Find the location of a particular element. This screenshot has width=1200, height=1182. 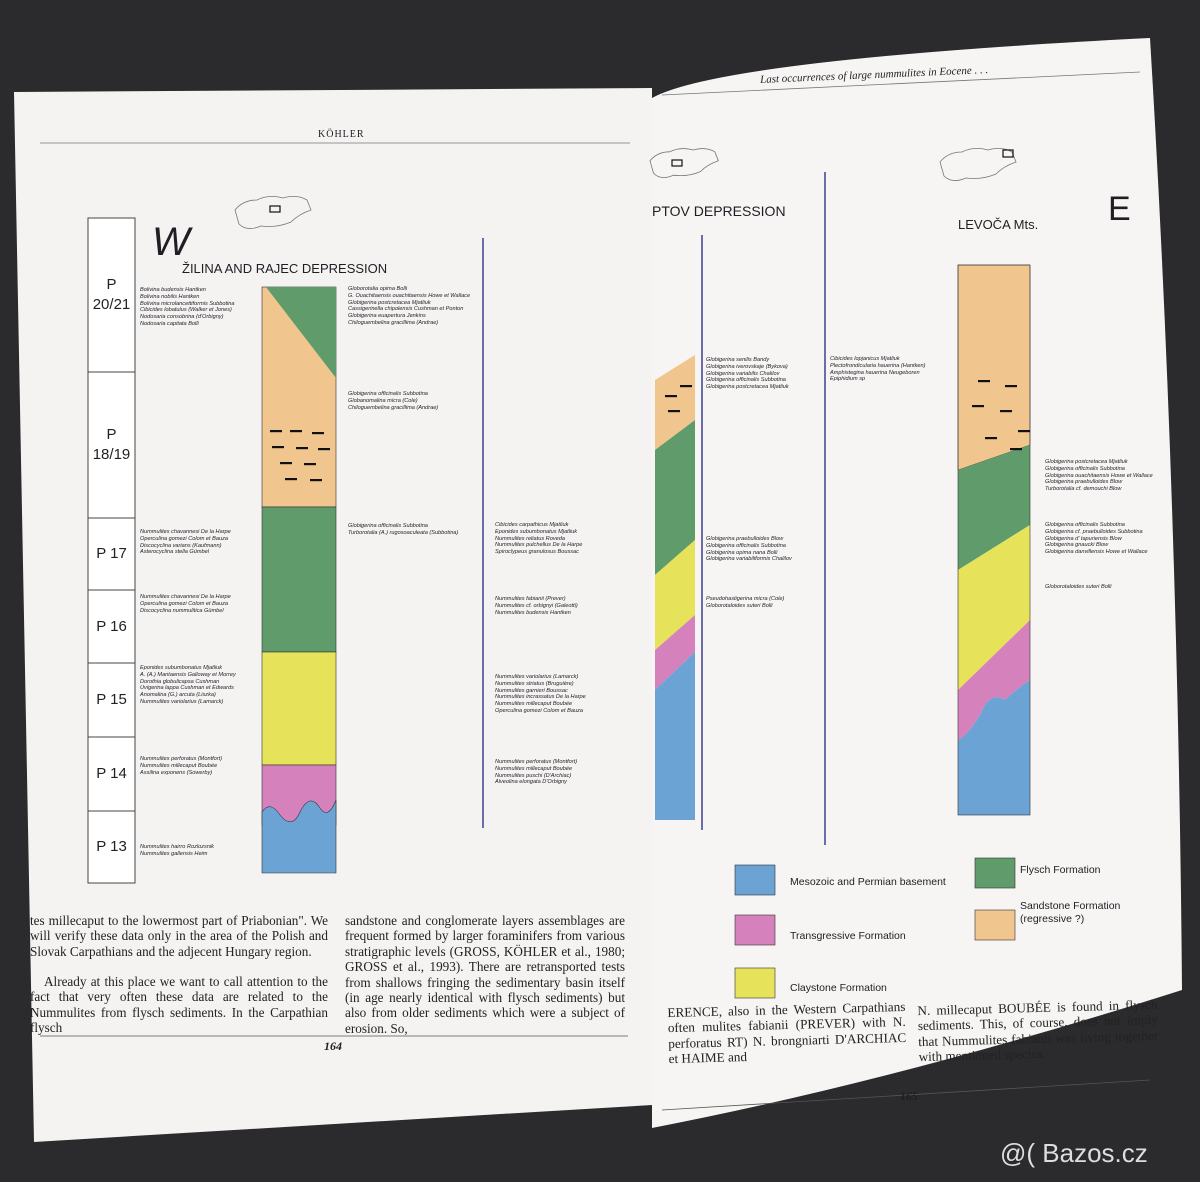

species-name: Nummulites perforatus (Montfort) is located at coordinates (181, 759).